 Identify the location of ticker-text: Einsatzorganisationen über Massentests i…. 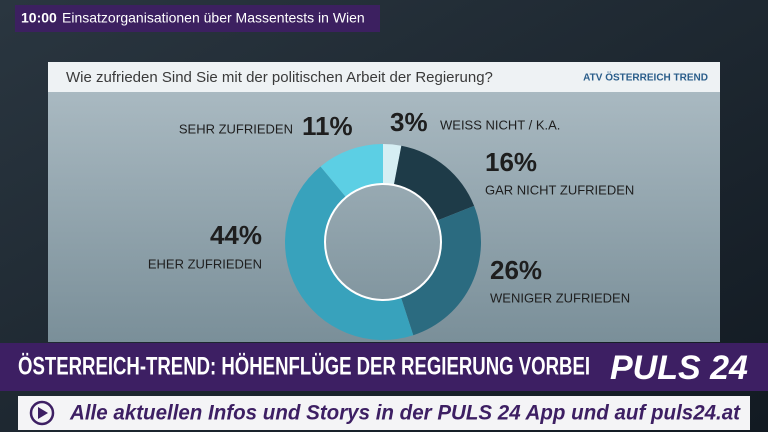
(213, 18).